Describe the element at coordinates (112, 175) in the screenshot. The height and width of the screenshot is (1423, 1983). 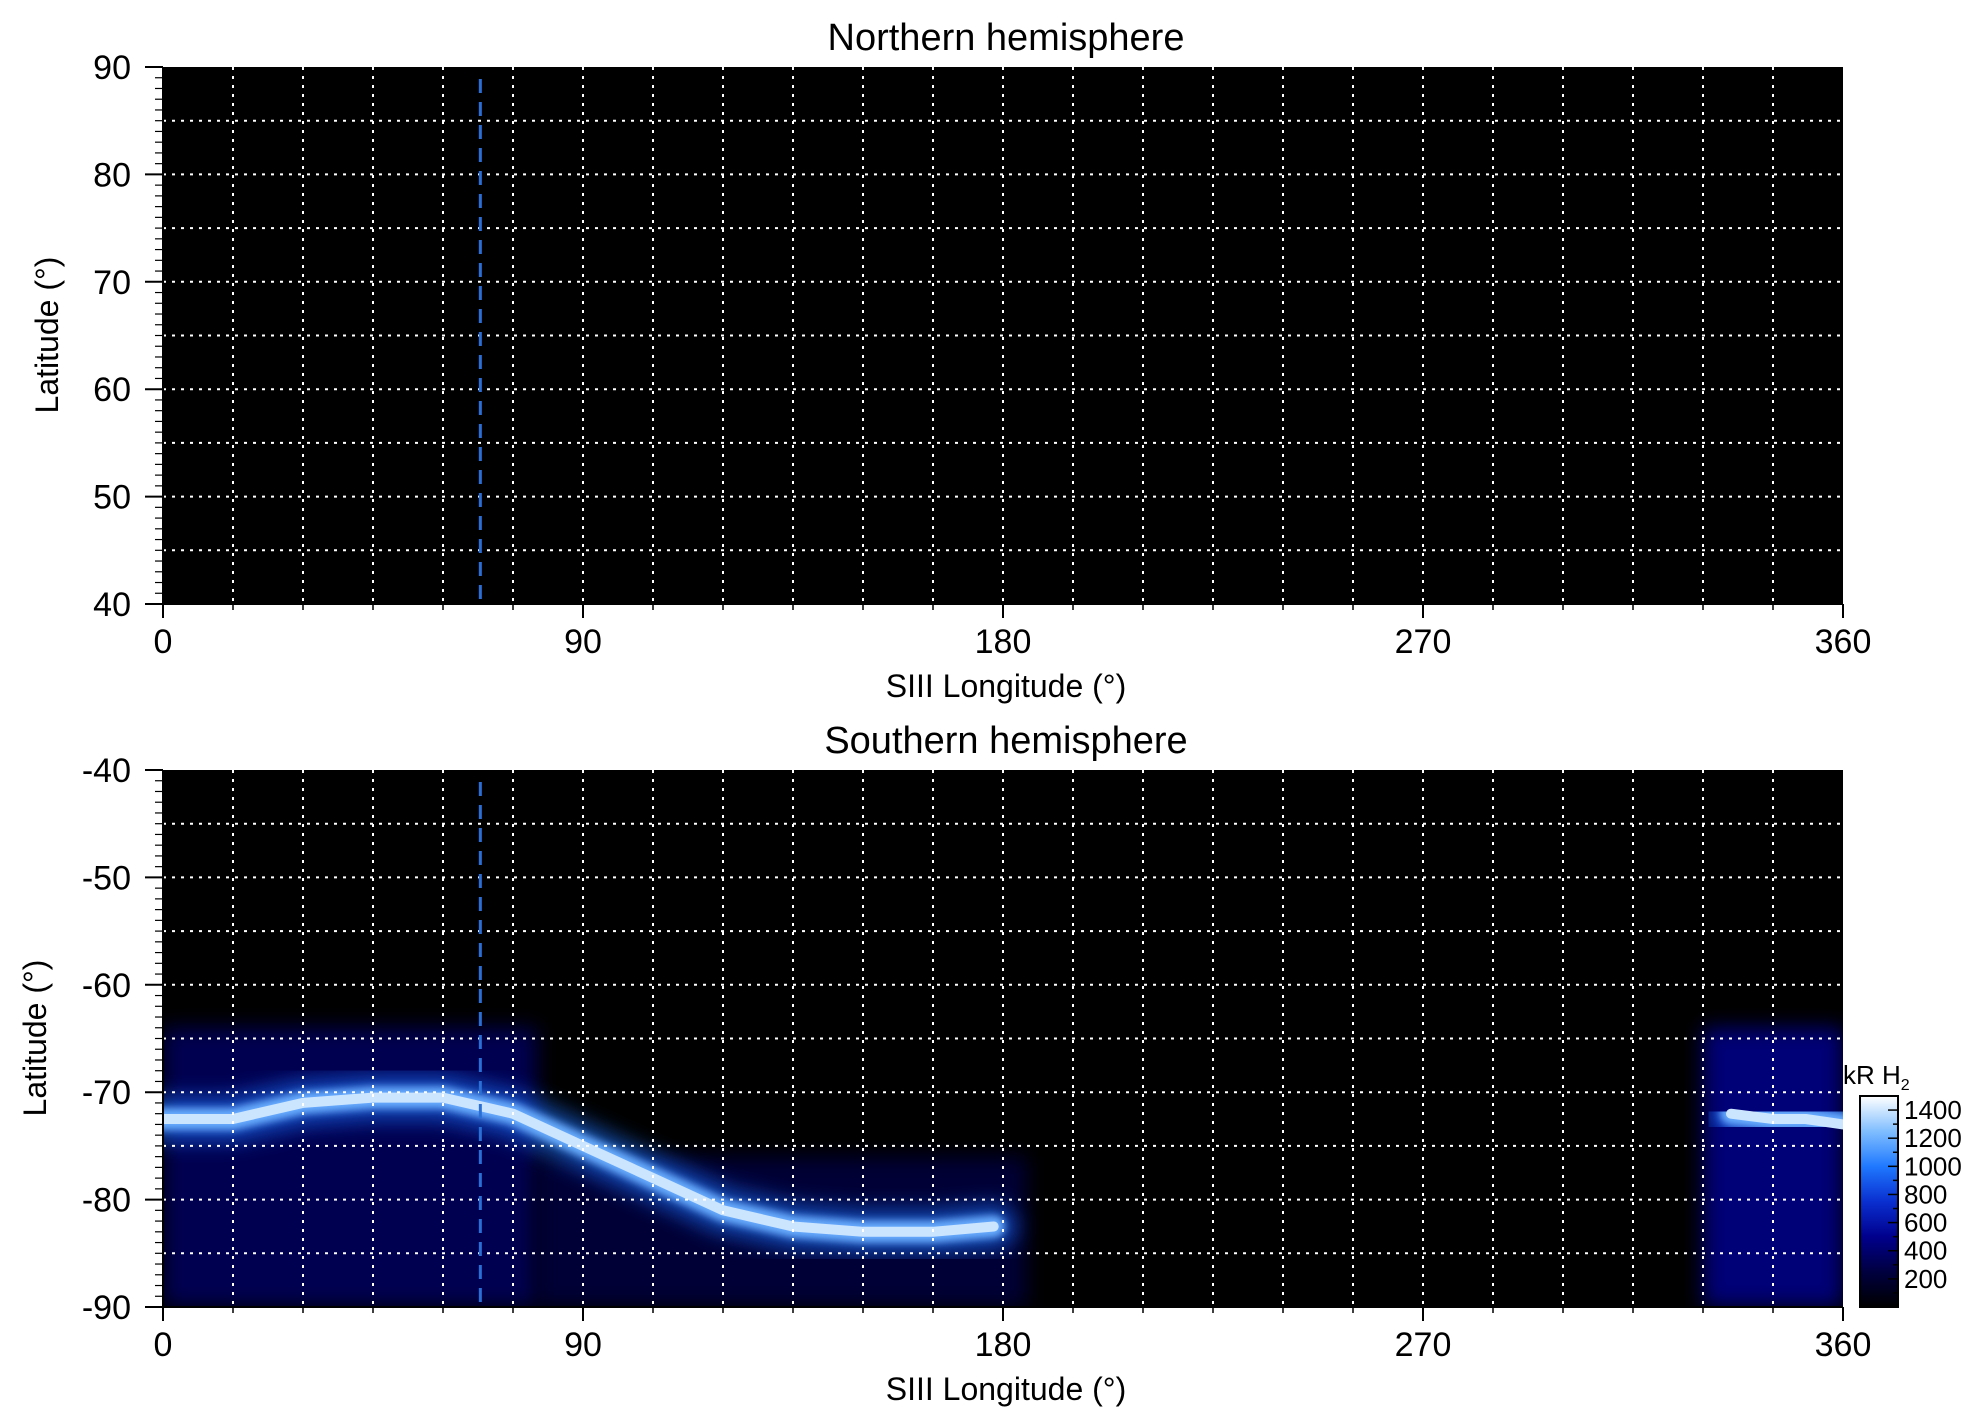
I see `y-tick-label: 80` at that location.